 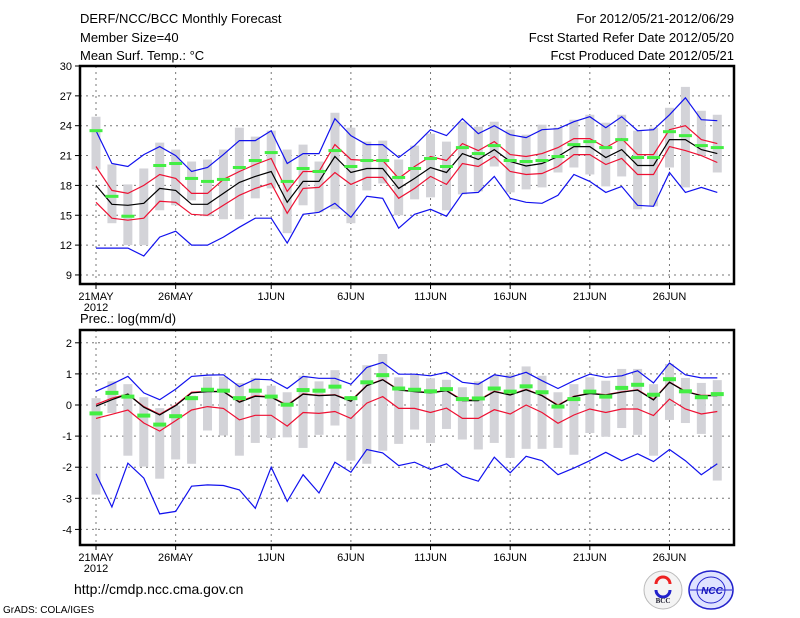 What do you see at coordinates (69, 344) in the screenshot?
I see `precip-ytick-label: 2` at bounding box center [69, 344].